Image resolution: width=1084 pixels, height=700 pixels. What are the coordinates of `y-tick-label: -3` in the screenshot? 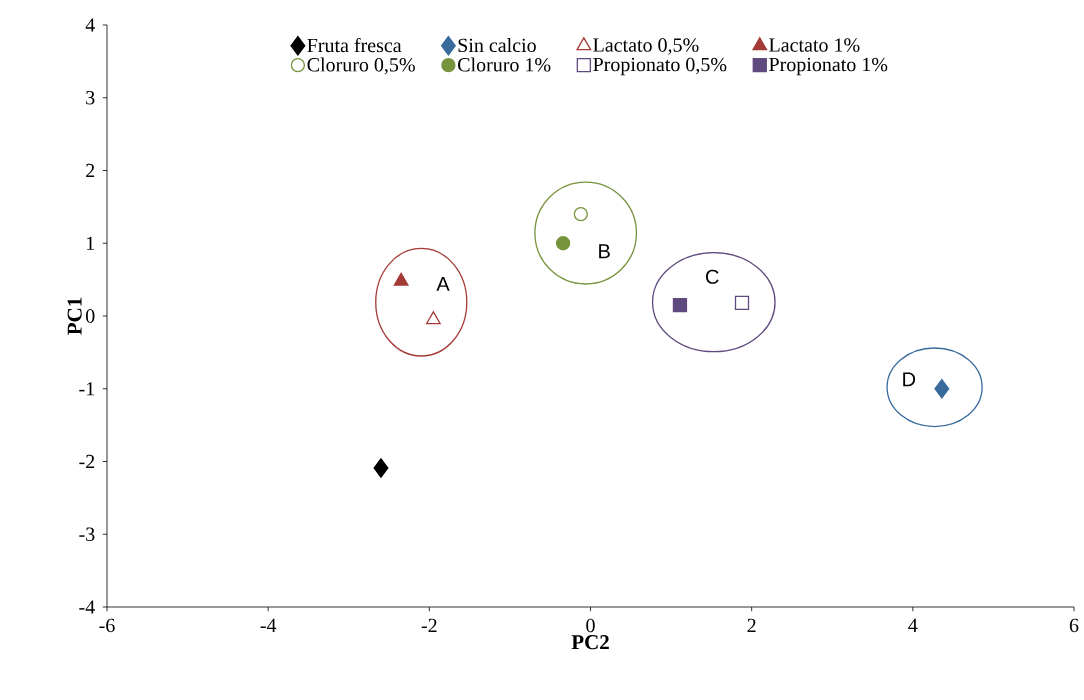 It's located at (87, 534).